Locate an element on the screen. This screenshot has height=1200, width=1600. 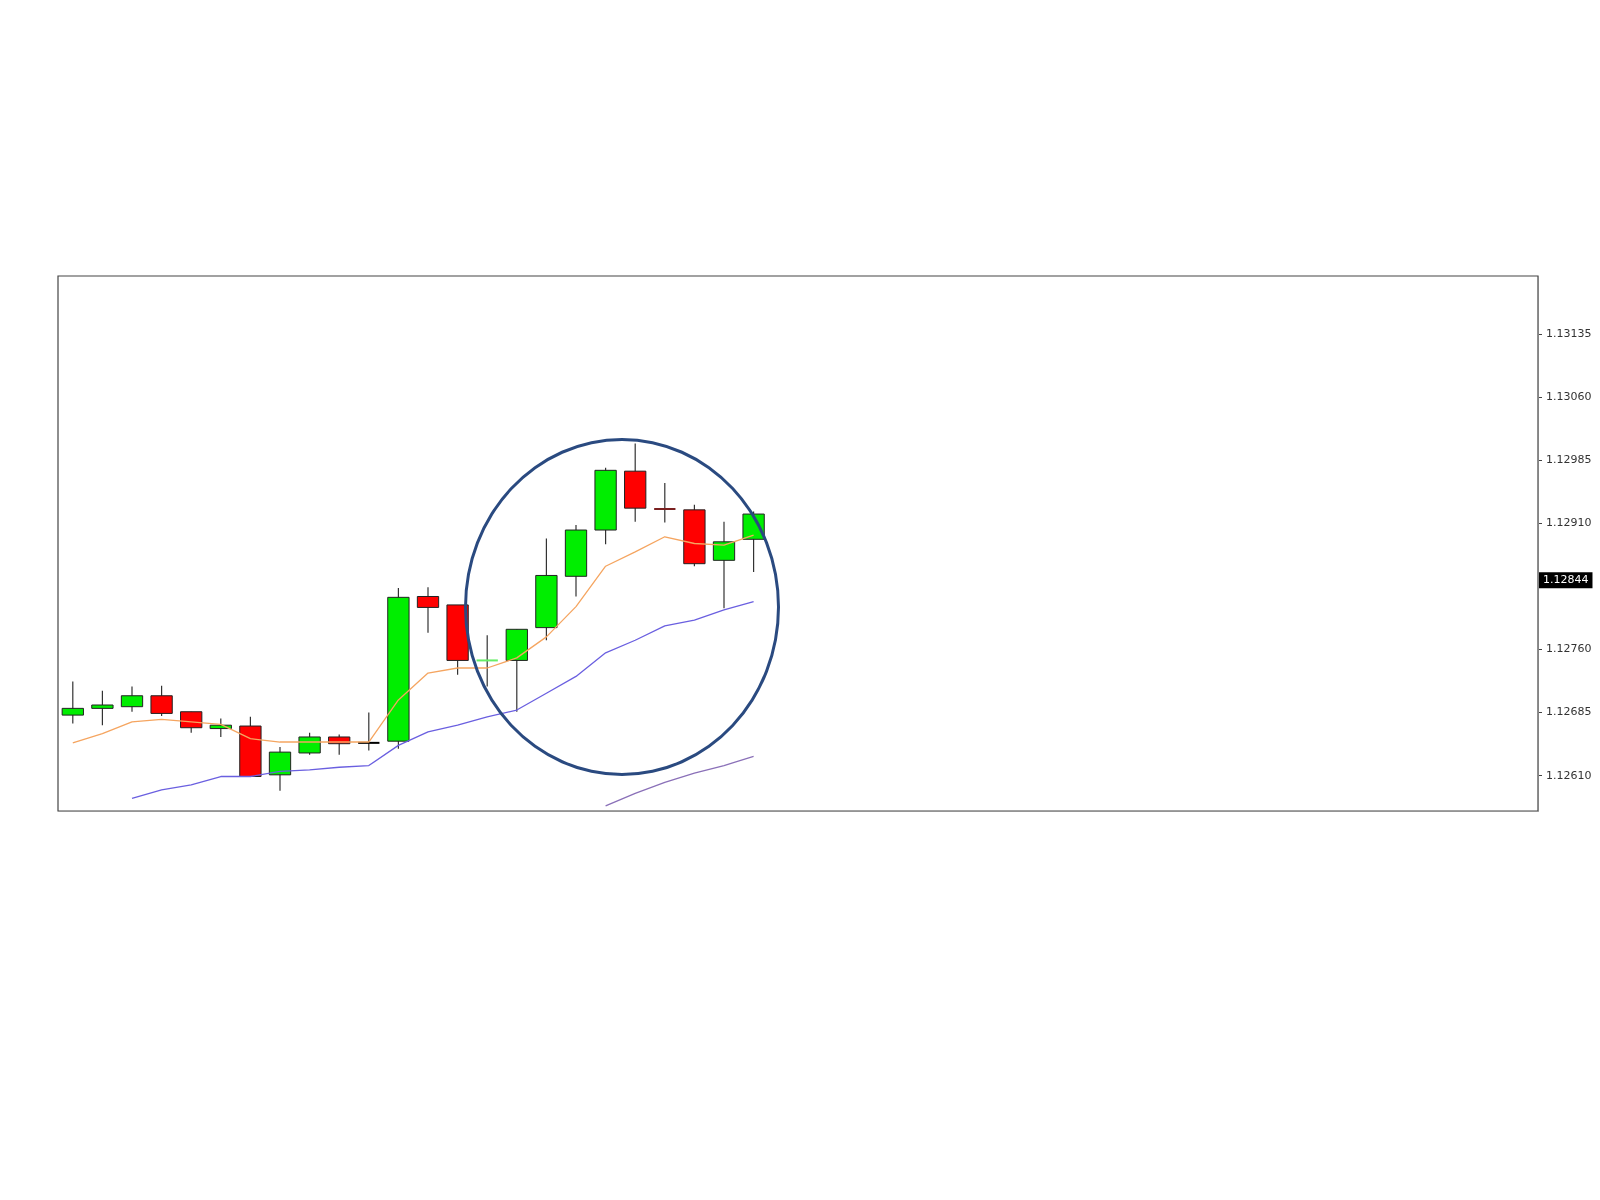
y-tick-label: 1.12910 is located at coordinates (1569, 523).